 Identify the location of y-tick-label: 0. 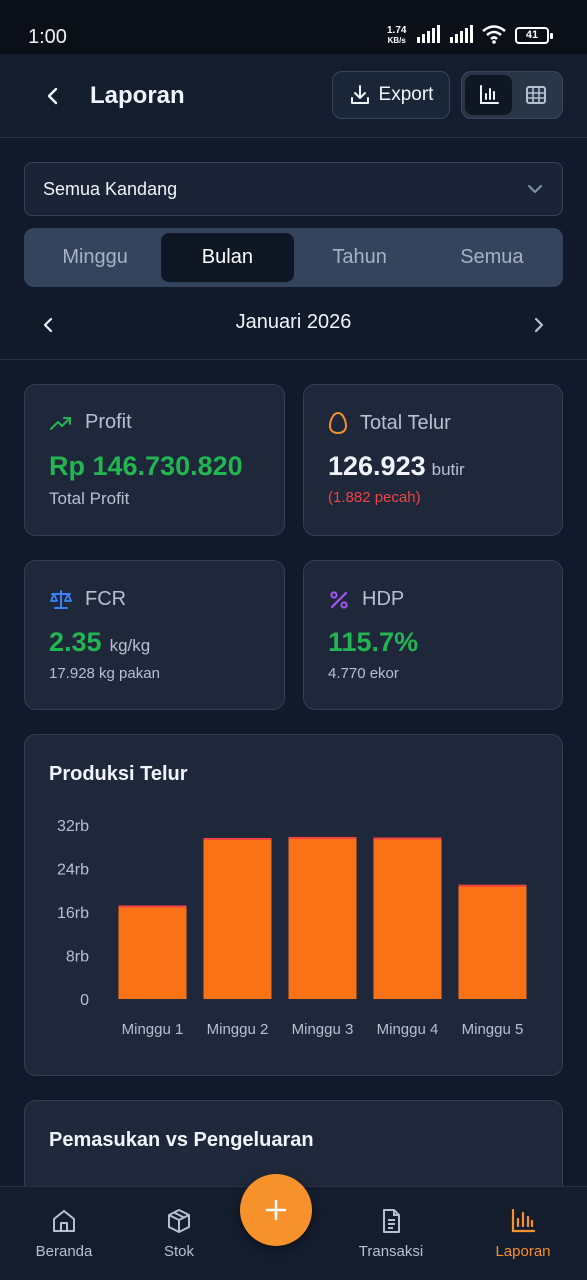
(84, 1000).